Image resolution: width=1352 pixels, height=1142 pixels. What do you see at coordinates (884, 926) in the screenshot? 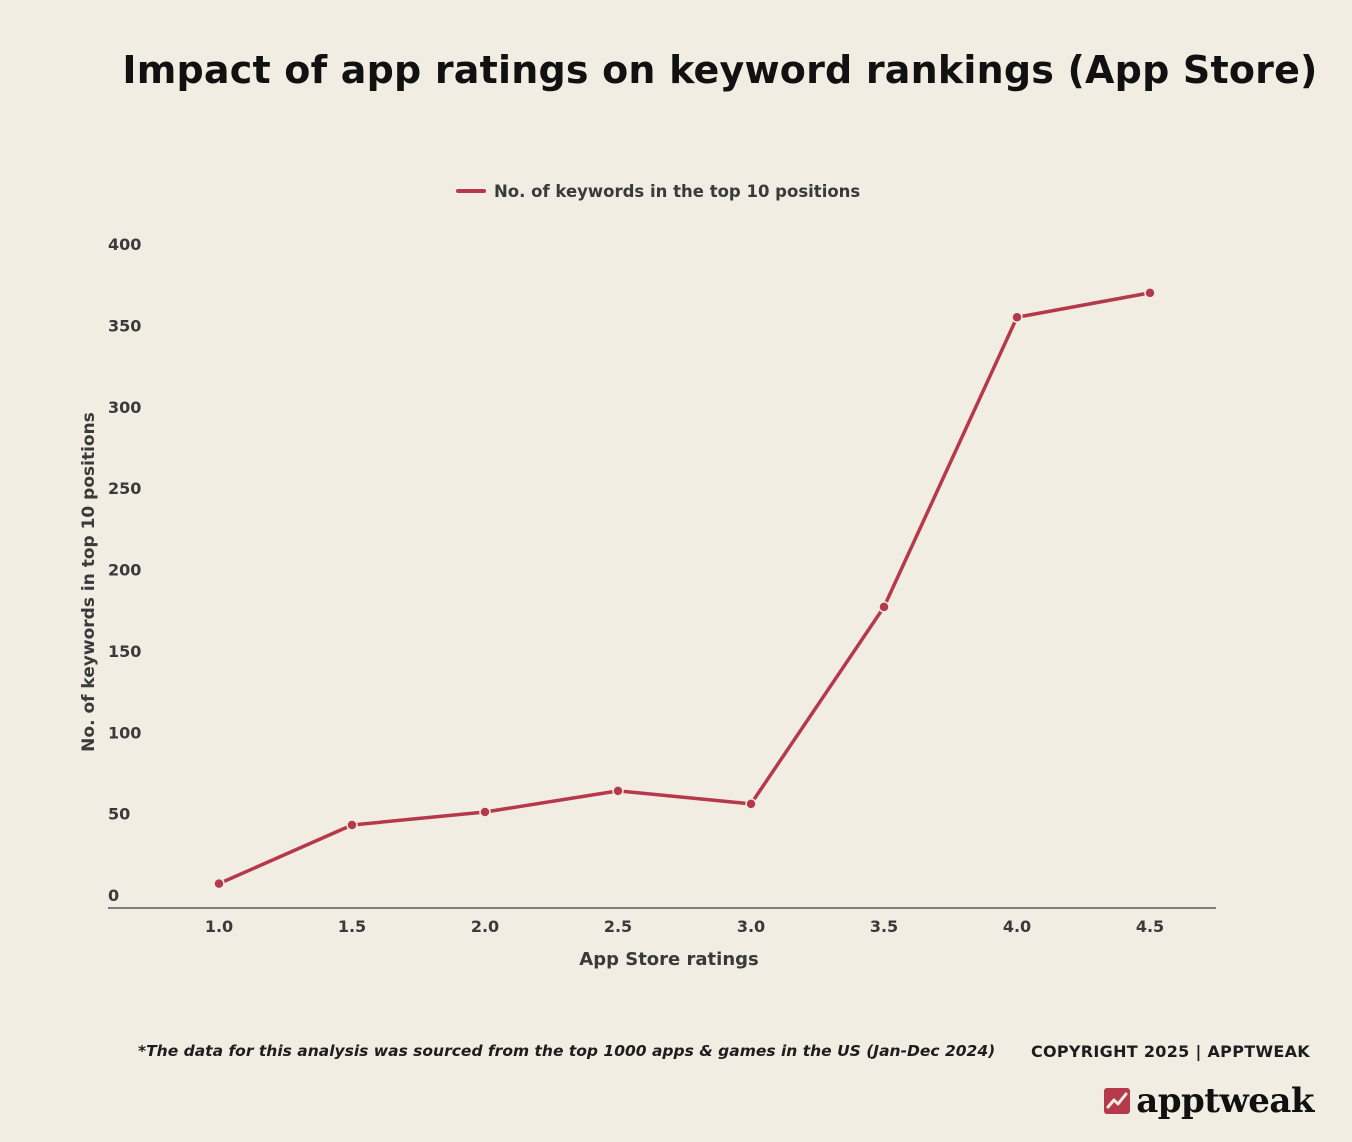
I see `x-tick-label: 3.5` at bounding box center [884, 926].